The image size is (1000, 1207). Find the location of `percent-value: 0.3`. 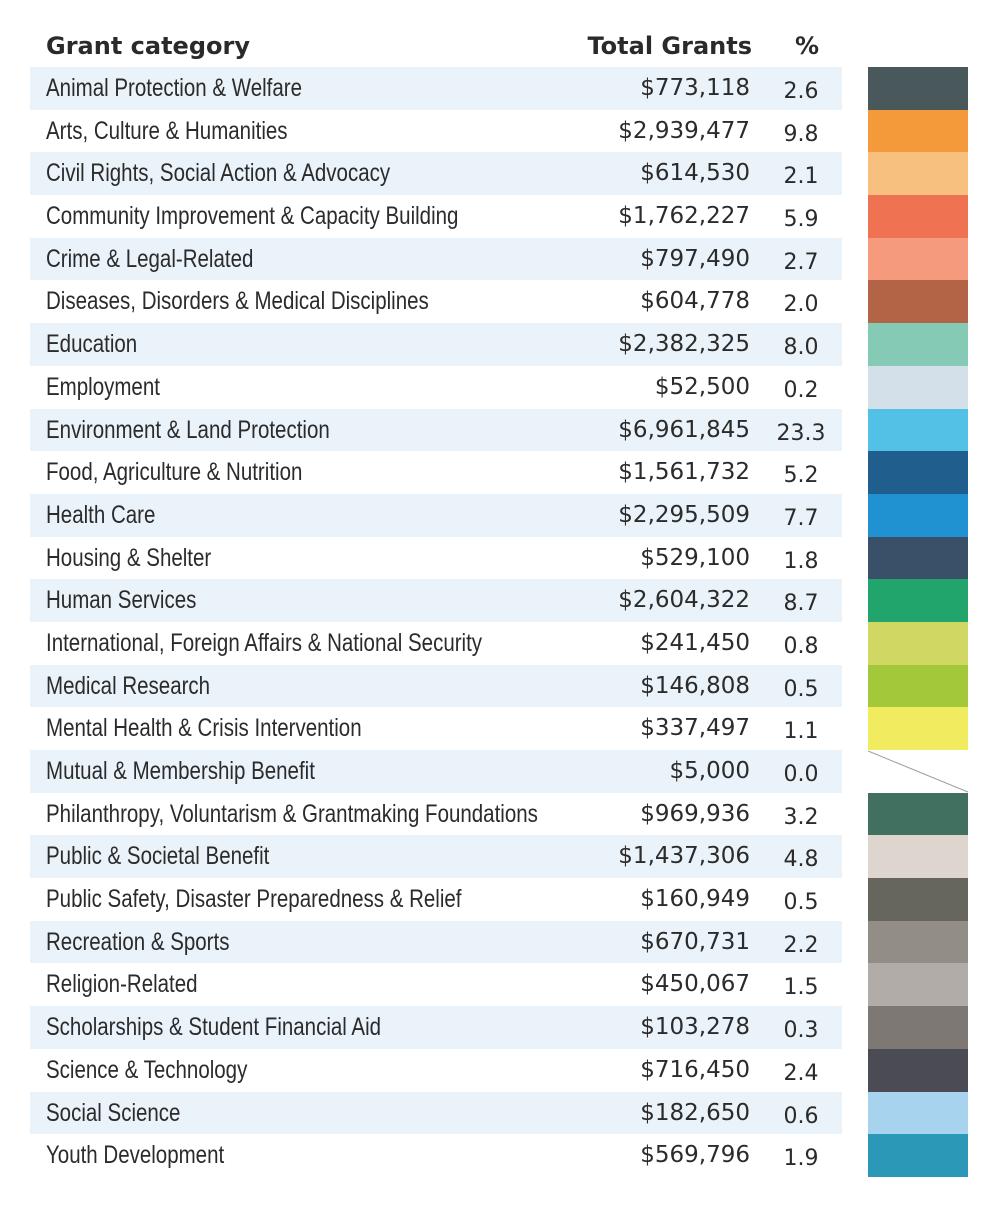

percent-value: 0.3 is located at coordinates (801, 1031).